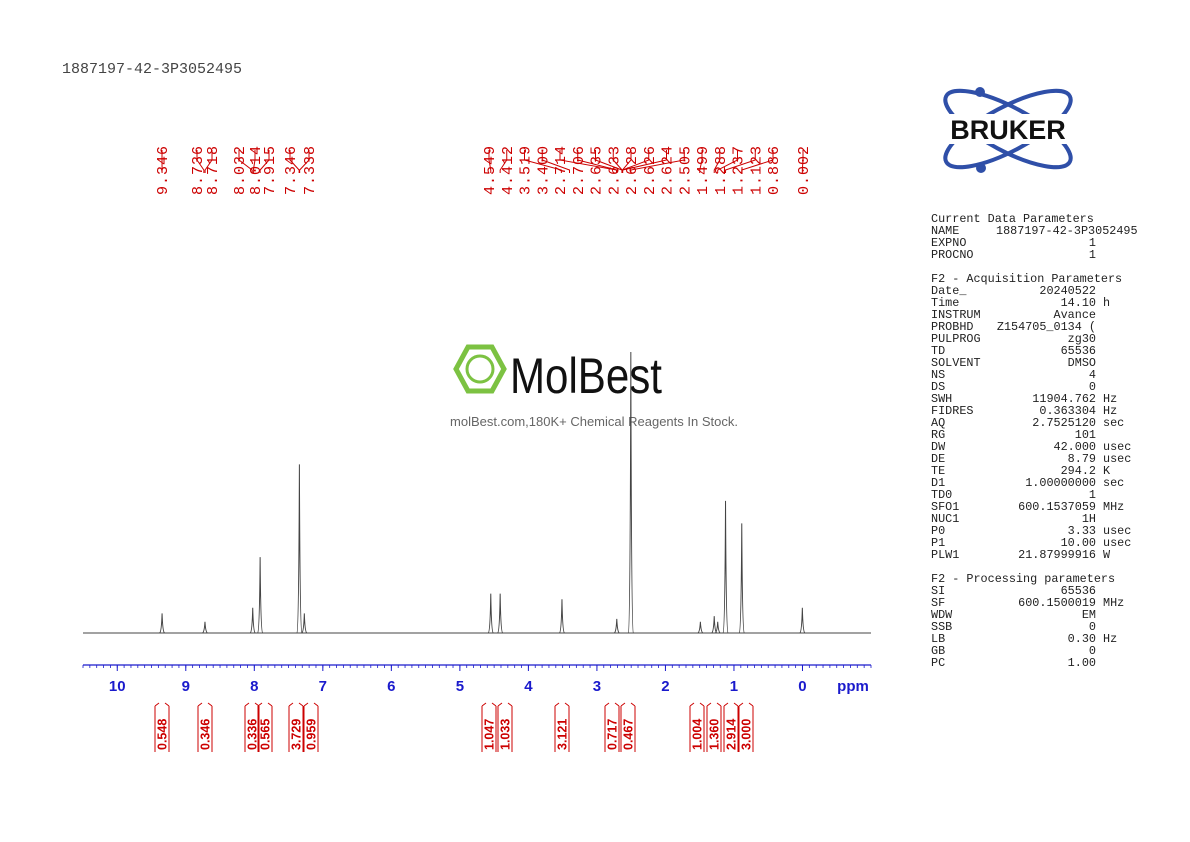  I want to click on param-value: EM, so click(1089, 615).